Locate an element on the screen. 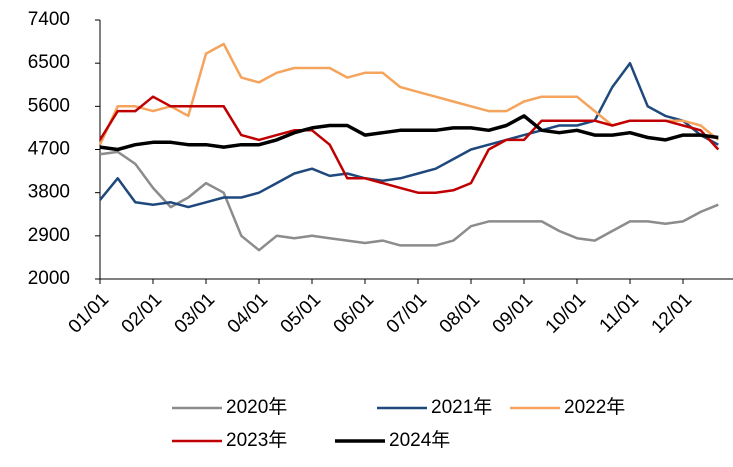 This screenshot has height=467, width=733. y-tick-label: 4700 is located at coordinates (49, 149).